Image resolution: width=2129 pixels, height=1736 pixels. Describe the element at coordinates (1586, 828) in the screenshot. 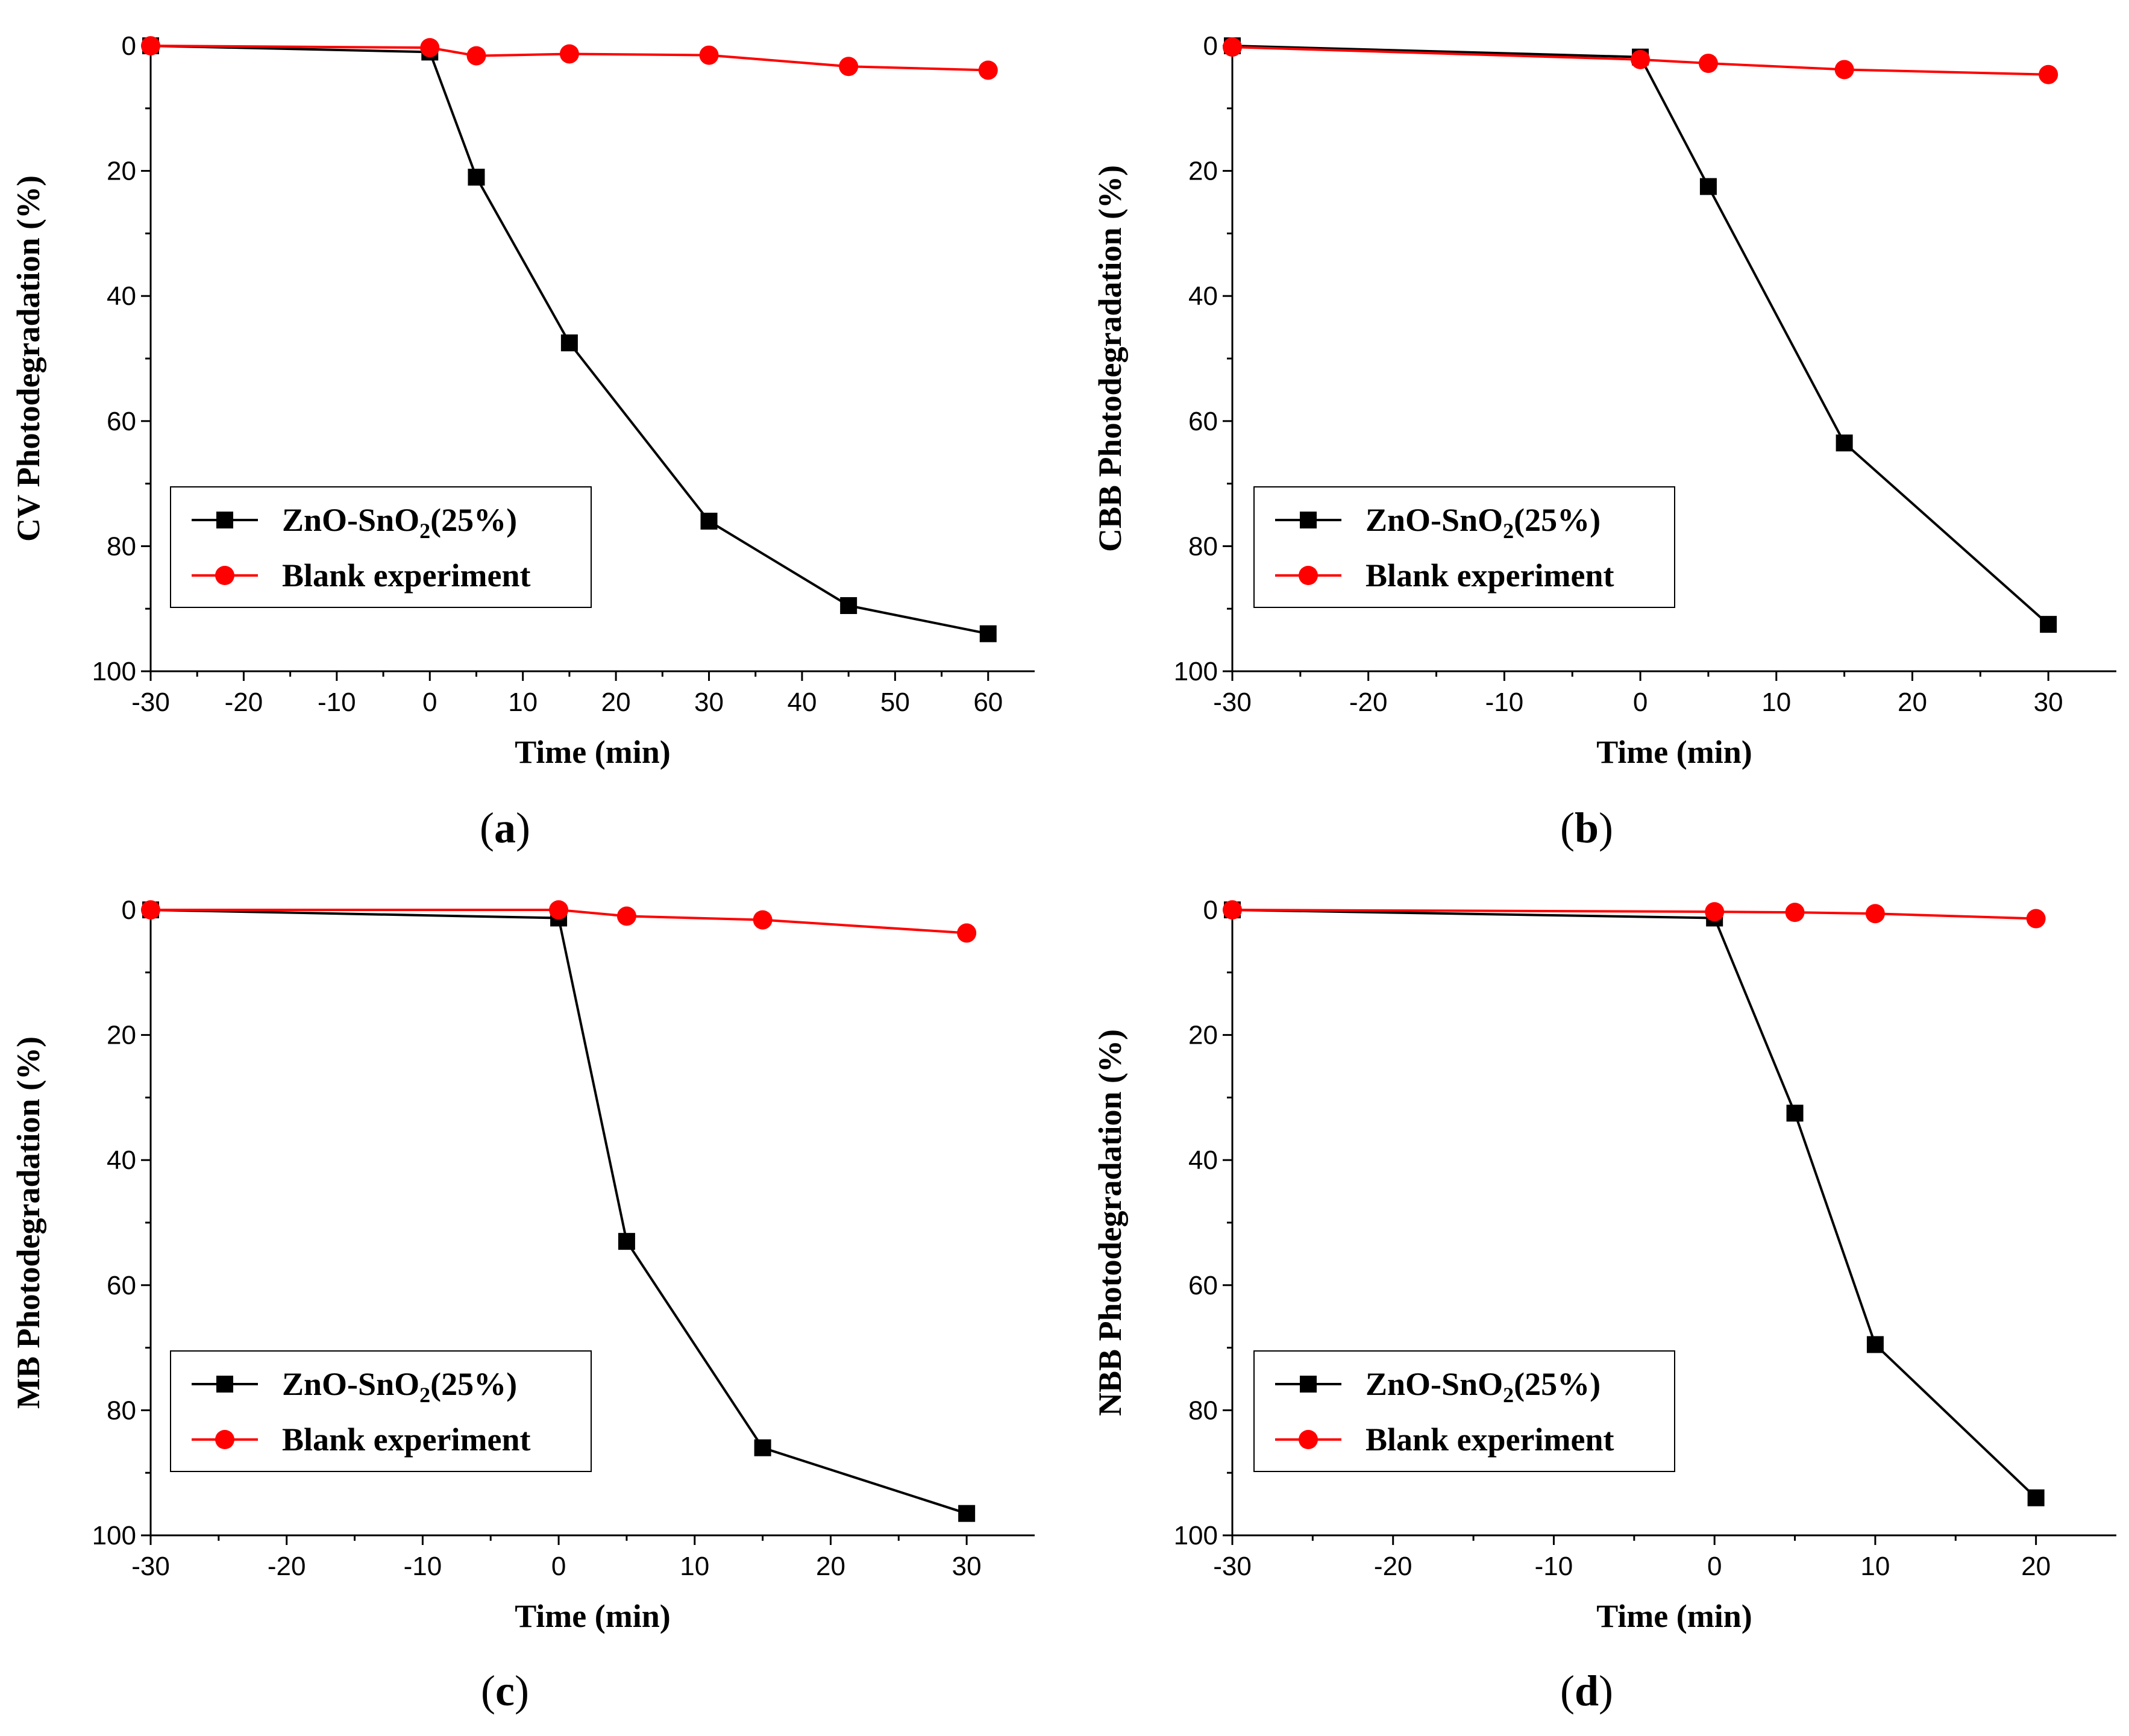

I see `panel-label: (b)` at that location.